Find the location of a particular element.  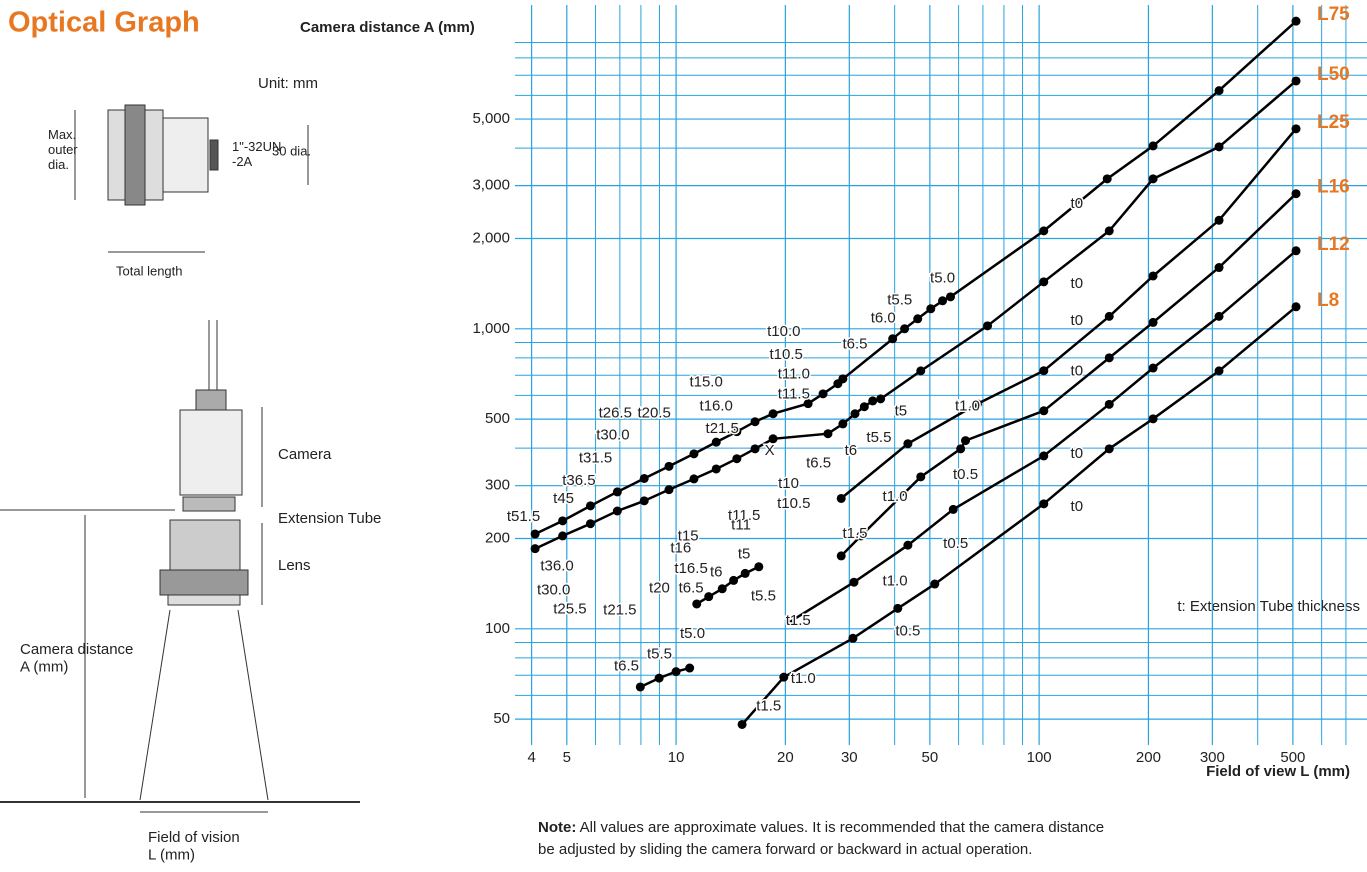

annotation: t11.5 is located at coordinates (794, 394).